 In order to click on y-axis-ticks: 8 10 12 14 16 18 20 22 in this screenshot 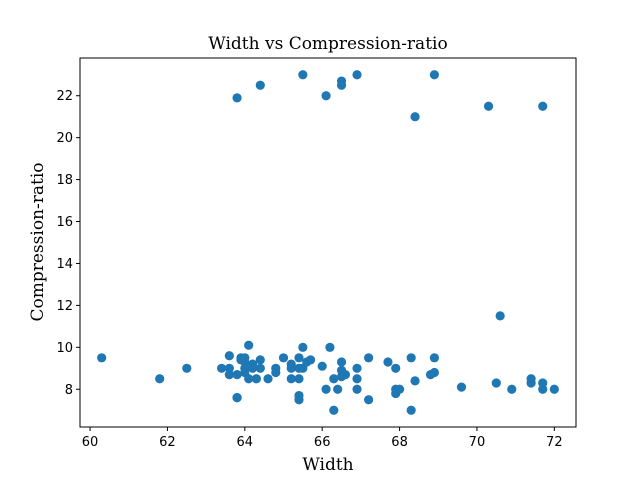, I will do `click(68, 243)`.